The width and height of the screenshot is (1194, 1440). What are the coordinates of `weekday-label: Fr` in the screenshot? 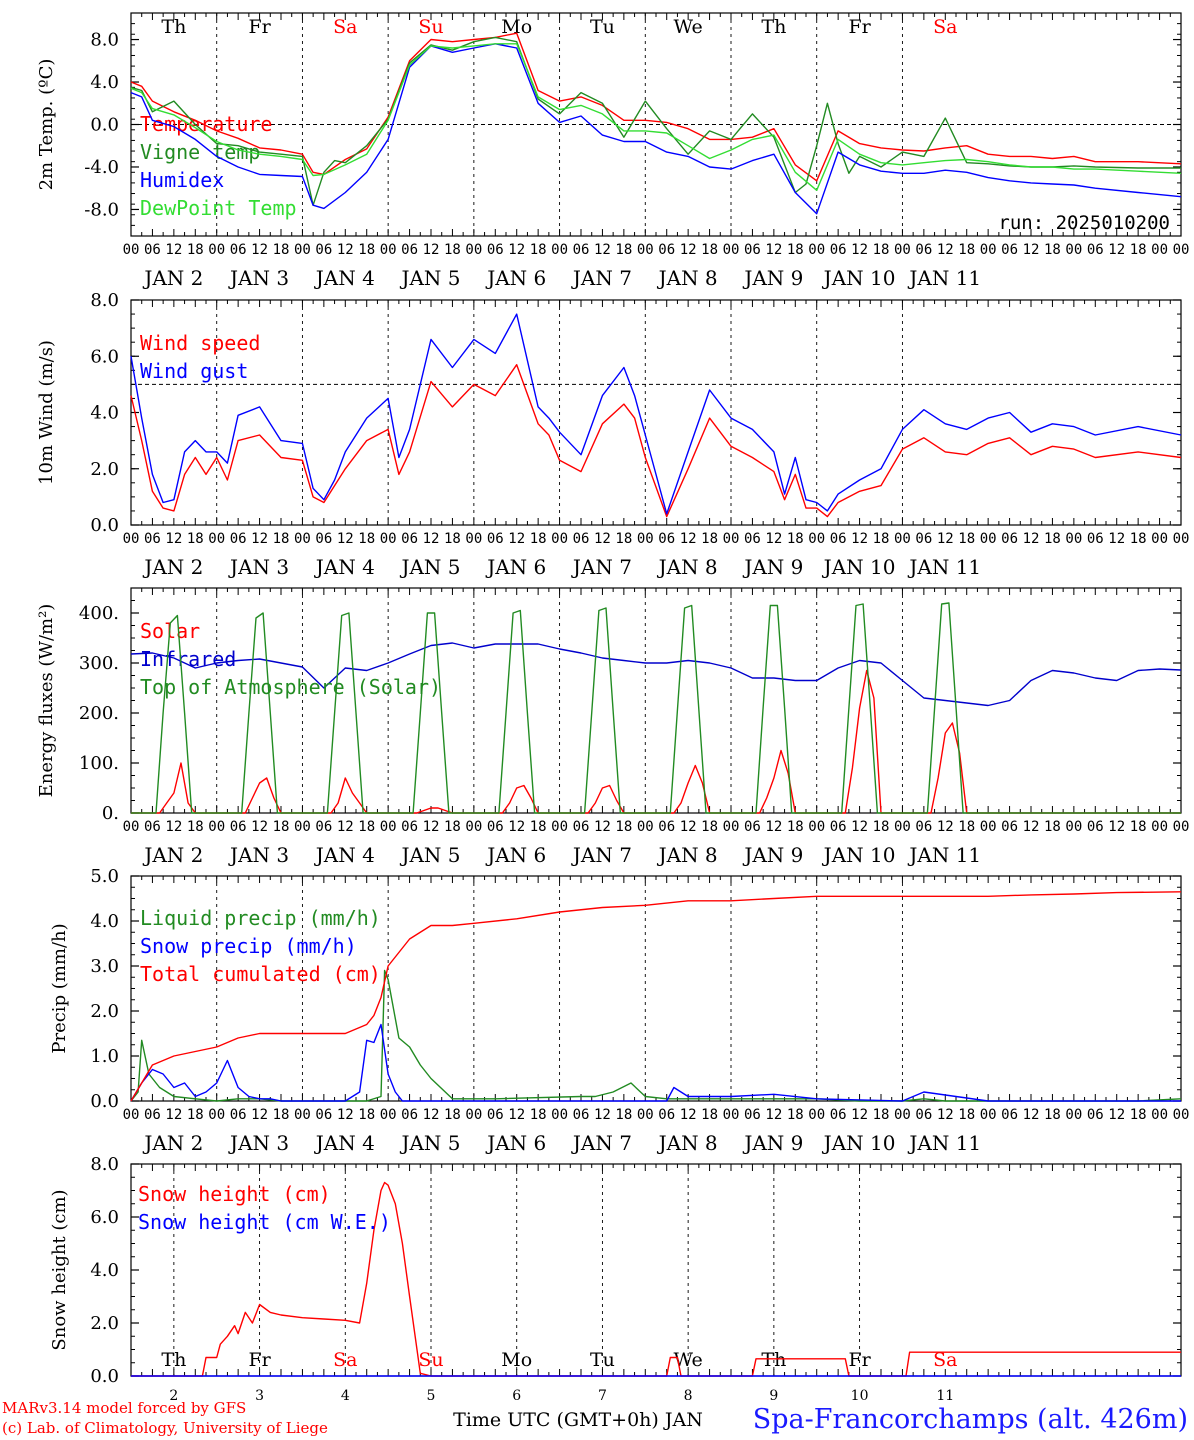 It's located at (259, 27).